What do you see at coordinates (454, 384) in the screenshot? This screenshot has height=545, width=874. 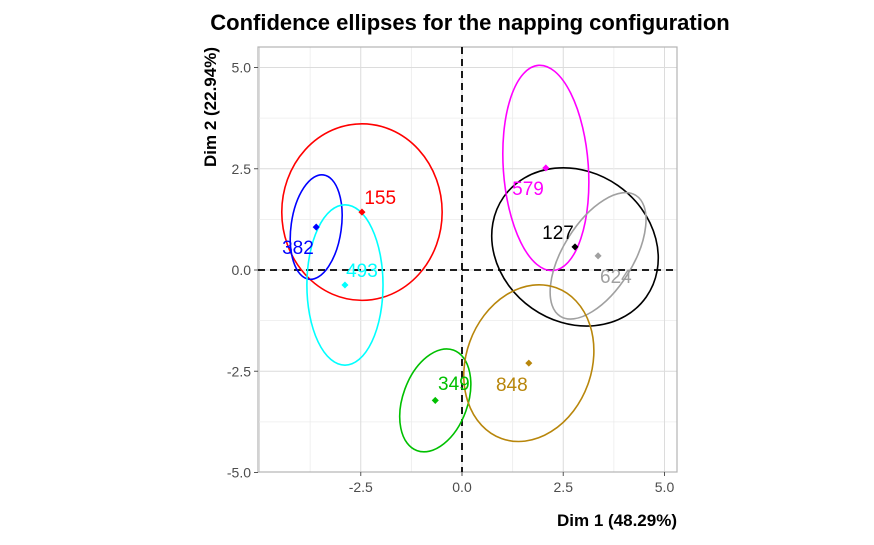 I see `point-label-349: 349` at bounding box center [454, 384].